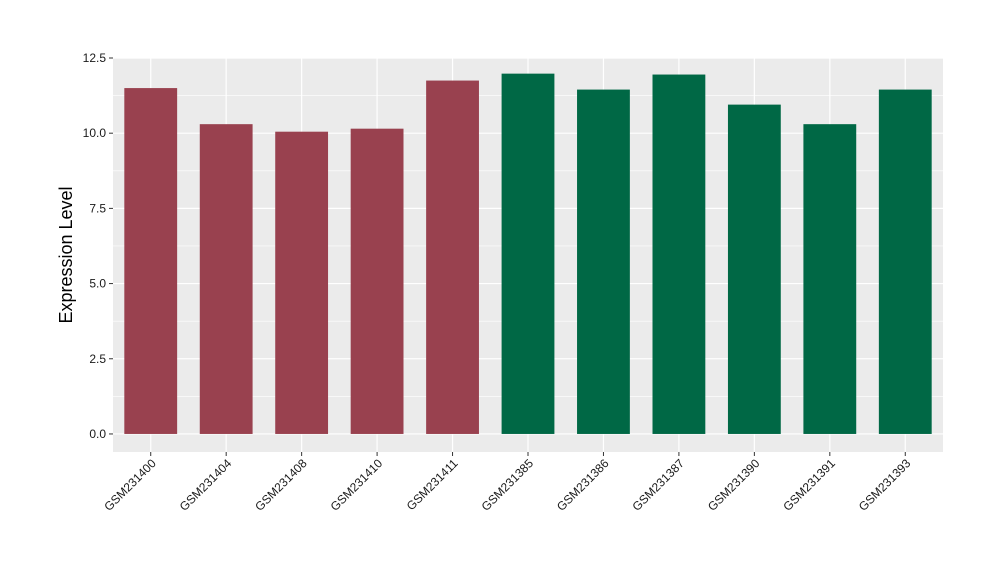 Image resolution: width=1000 pixels, height=580 pixels. What do you see at coordinates (281, 485) in the screenshot?
I see `x-tick-label: GSM231408` at bounding box center [281, 485].